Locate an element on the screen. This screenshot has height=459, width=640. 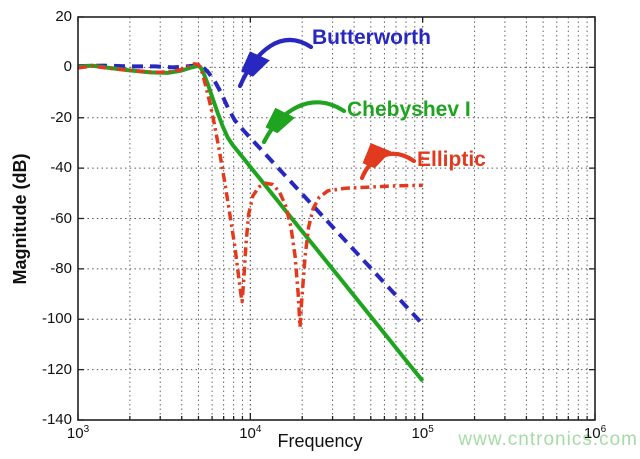
annotation-label-butterworth: Butterworth is located at coordinates (371, 37).